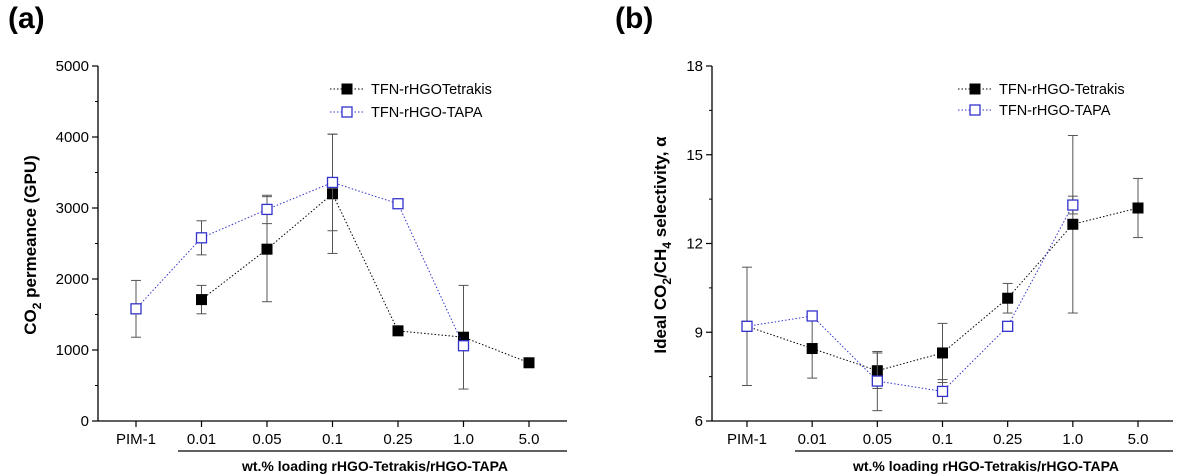  What do you see at coordinates (1062, 90) in the screenshot?
I see `legend-label: TFN-rHGO-Tetrakis` at bounding box center [1062, 90].